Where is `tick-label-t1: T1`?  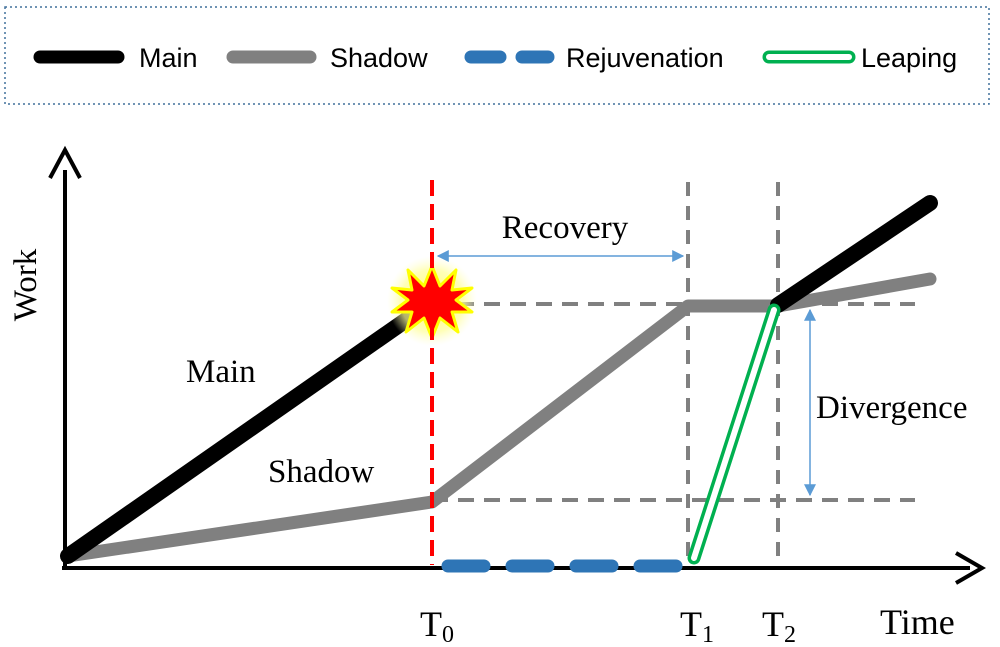 tick-label-t1: T1 is located at coordinates (697, 625).